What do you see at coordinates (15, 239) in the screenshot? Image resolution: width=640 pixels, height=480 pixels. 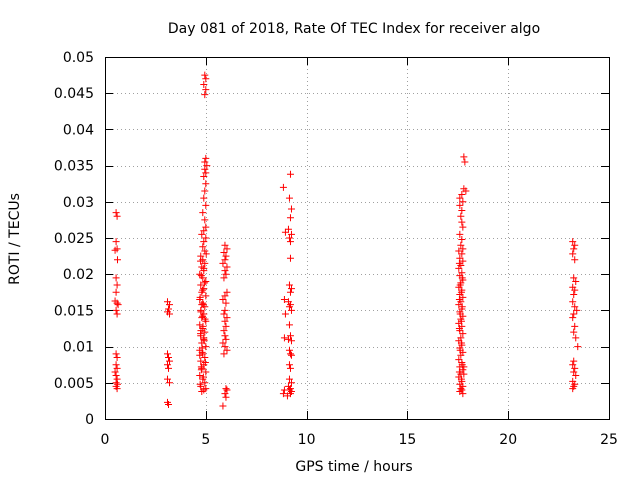 I see `y-axis-label: ROTI / TECUs` at bounding box center [15, 239].